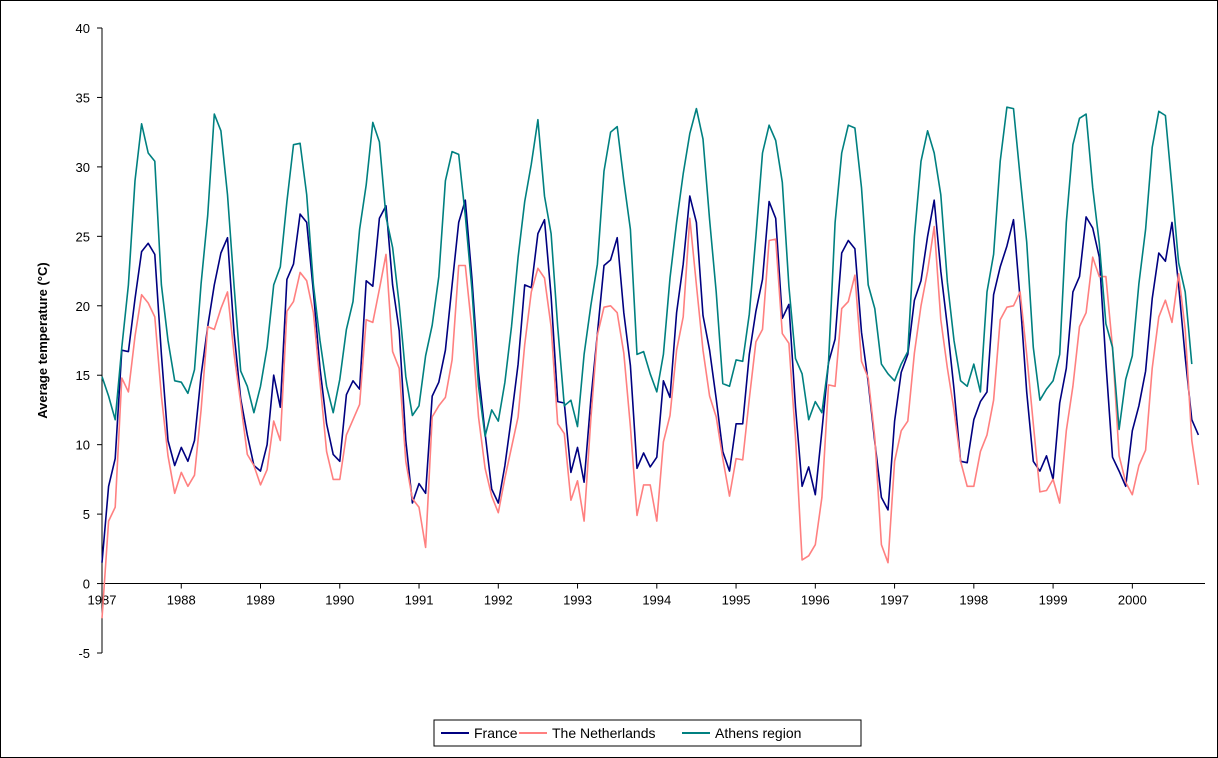  What do you see at coordinates (758, 733) in the screenshot?
I see `legend-label-athens-region: Athens region` at bounding box center [758, 733].